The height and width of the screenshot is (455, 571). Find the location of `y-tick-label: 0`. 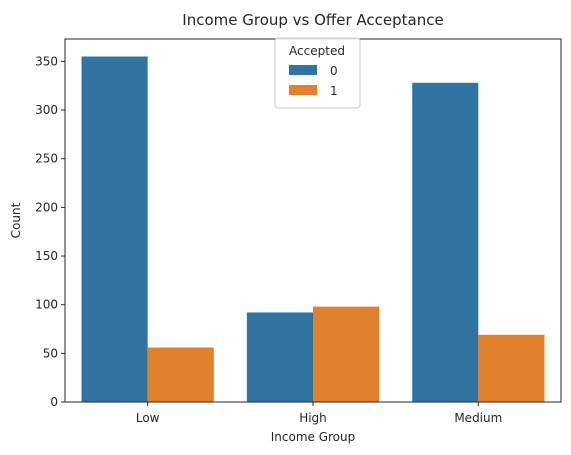

y-tick-label: 0 is located at coordinates (54, 402).